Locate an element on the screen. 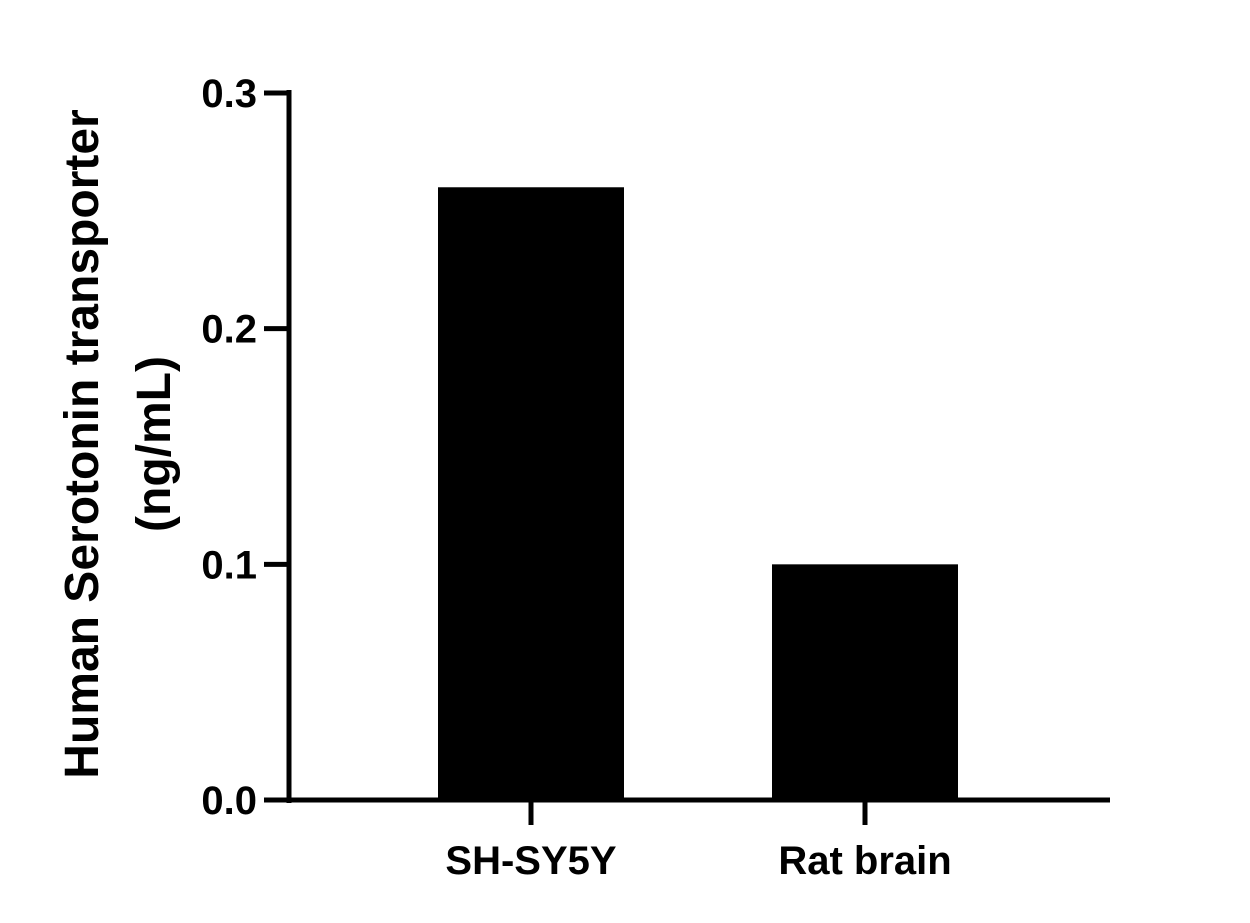  bar-rat-brain is located at coordinates (865, 682).